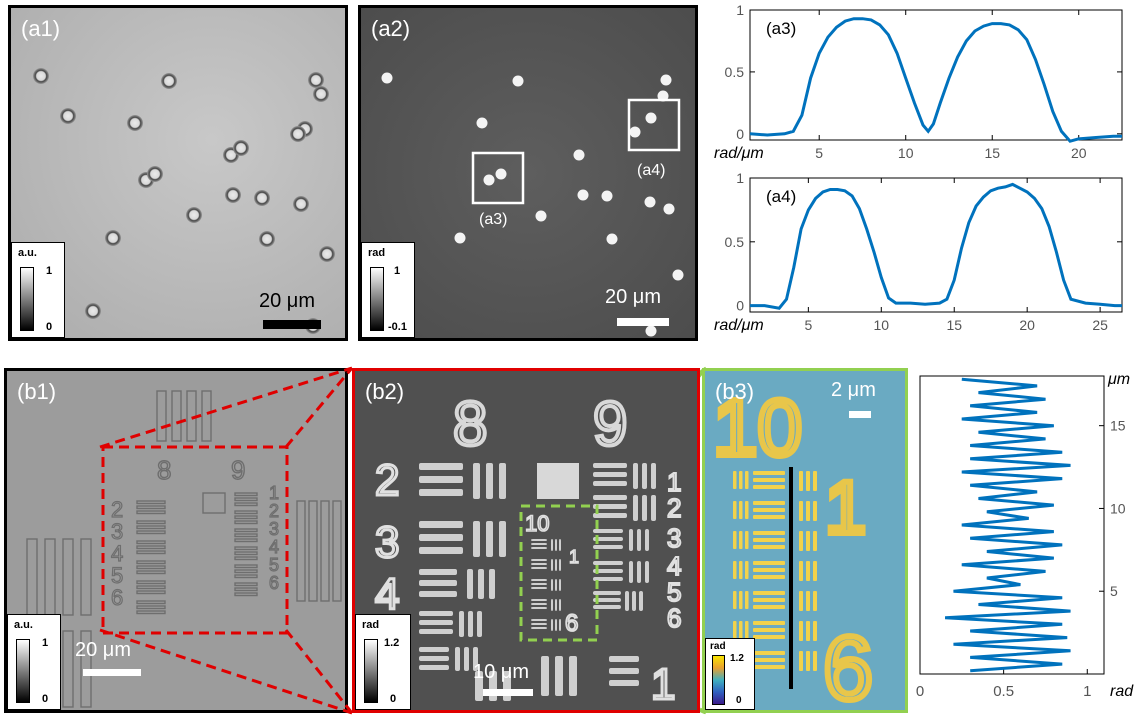 This screenshot has width=1136, height=717. Describe the element at coordinates (805, 540) in the screenshot. I see `panel-b3: 10 1 6 (b3) 2 μm rad 1.2 0` at that location.